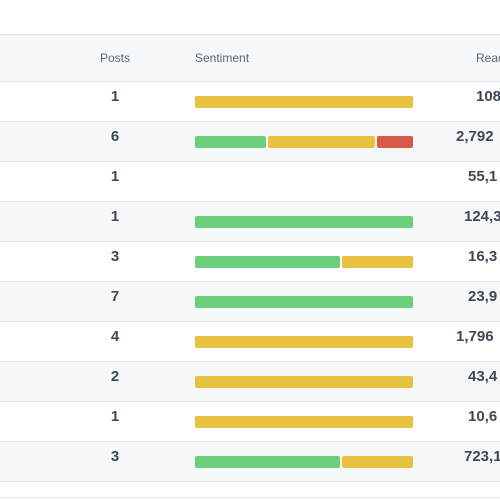 This screenshot has height=500, width=500. Describe the element at coordinates (115, 376) in the screenshot. I see `posts-count: 2` at that location.